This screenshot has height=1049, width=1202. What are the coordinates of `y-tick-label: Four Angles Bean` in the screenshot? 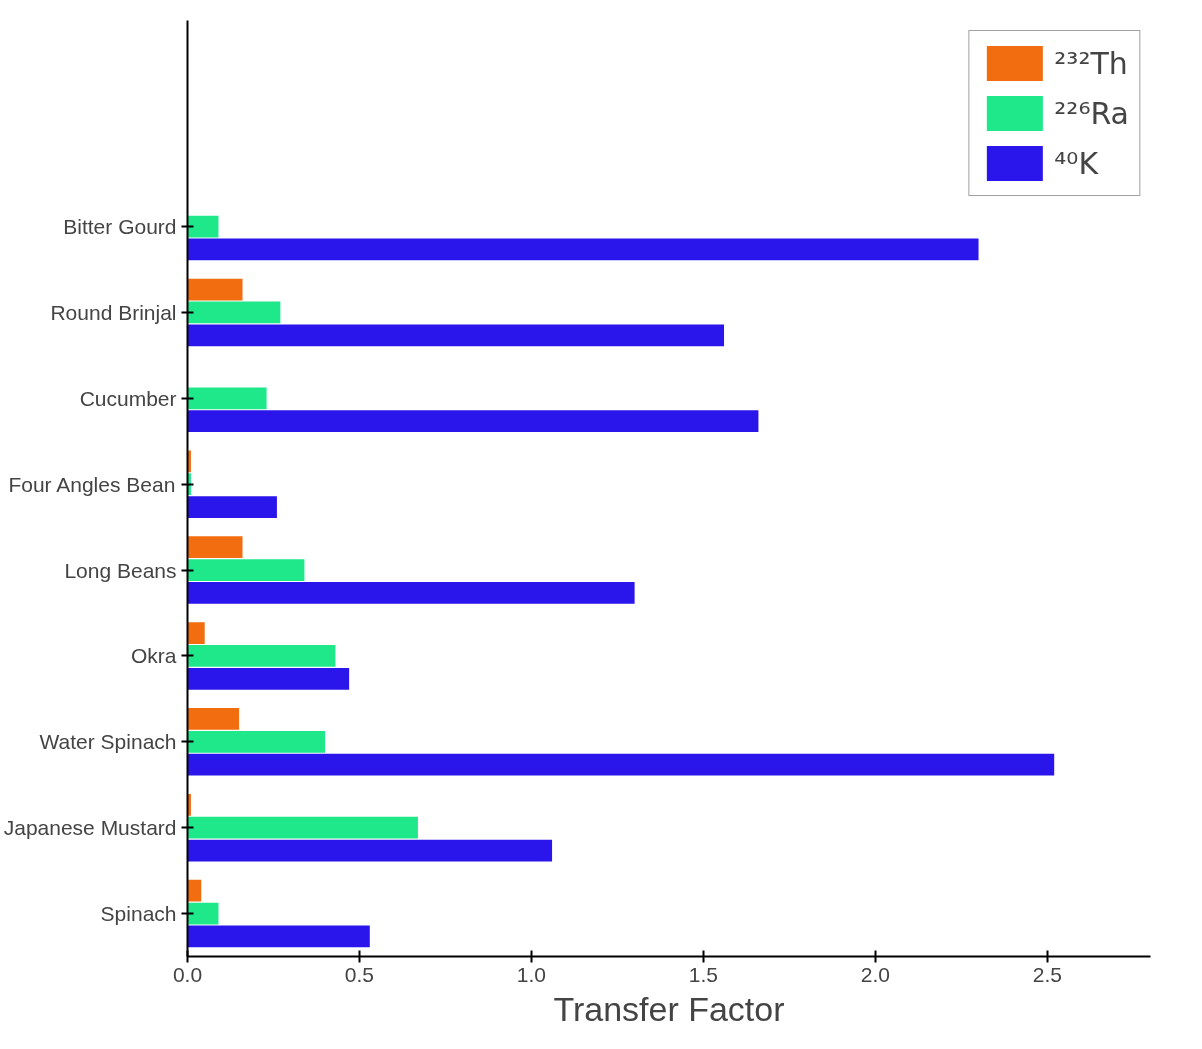 It's located at (92, 484).